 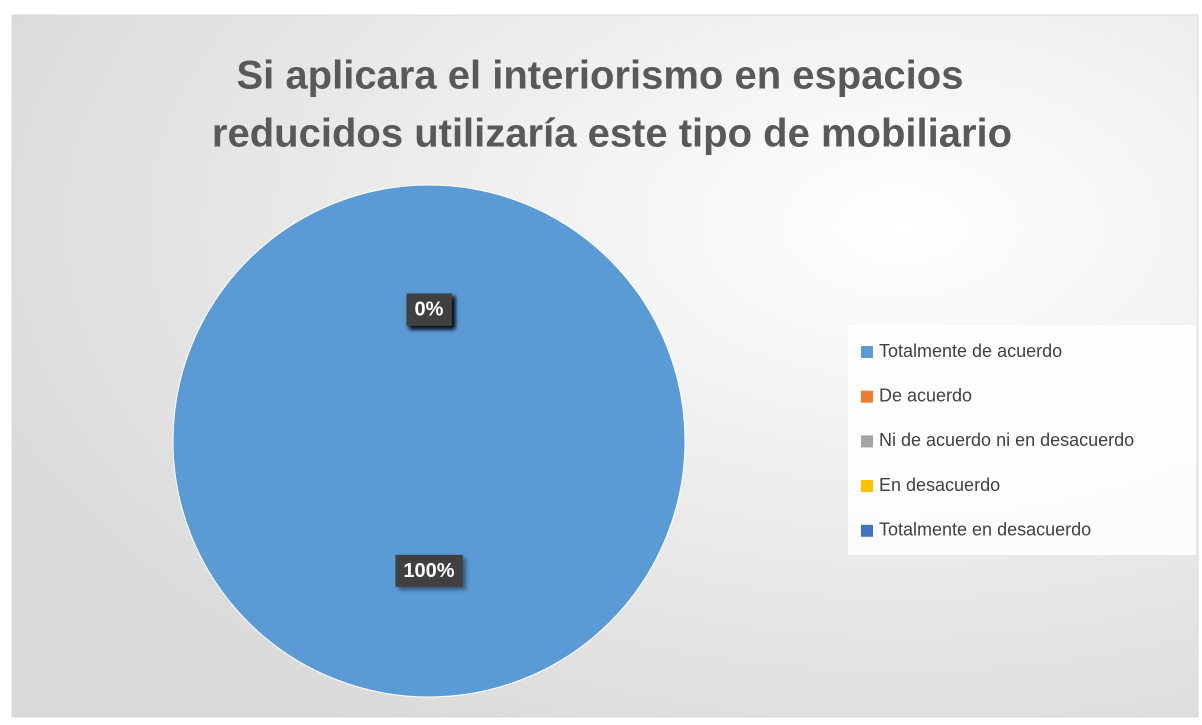 What do you see at coordinates (600, 76) in the screenshot?
I see `chart-title: Si aplicara el interiorismo en espacios` at bounding box center [600, 76].